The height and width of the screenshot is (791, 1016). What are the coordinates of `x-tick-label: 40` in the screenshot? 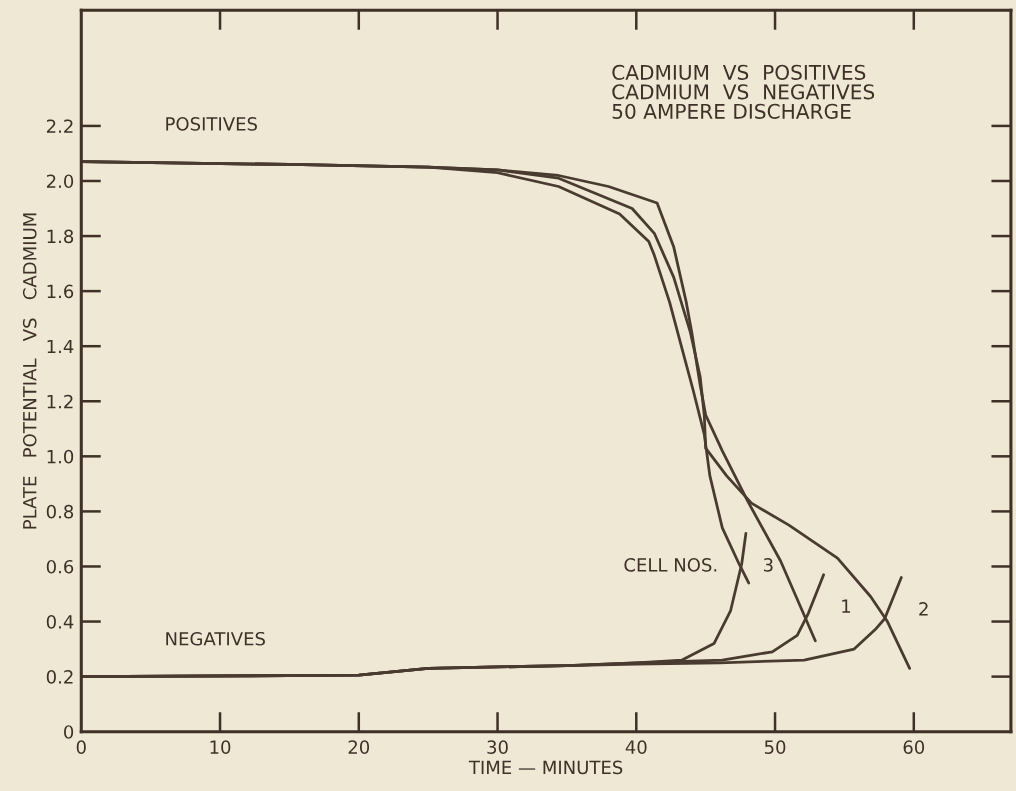 It's located at (636, 747).